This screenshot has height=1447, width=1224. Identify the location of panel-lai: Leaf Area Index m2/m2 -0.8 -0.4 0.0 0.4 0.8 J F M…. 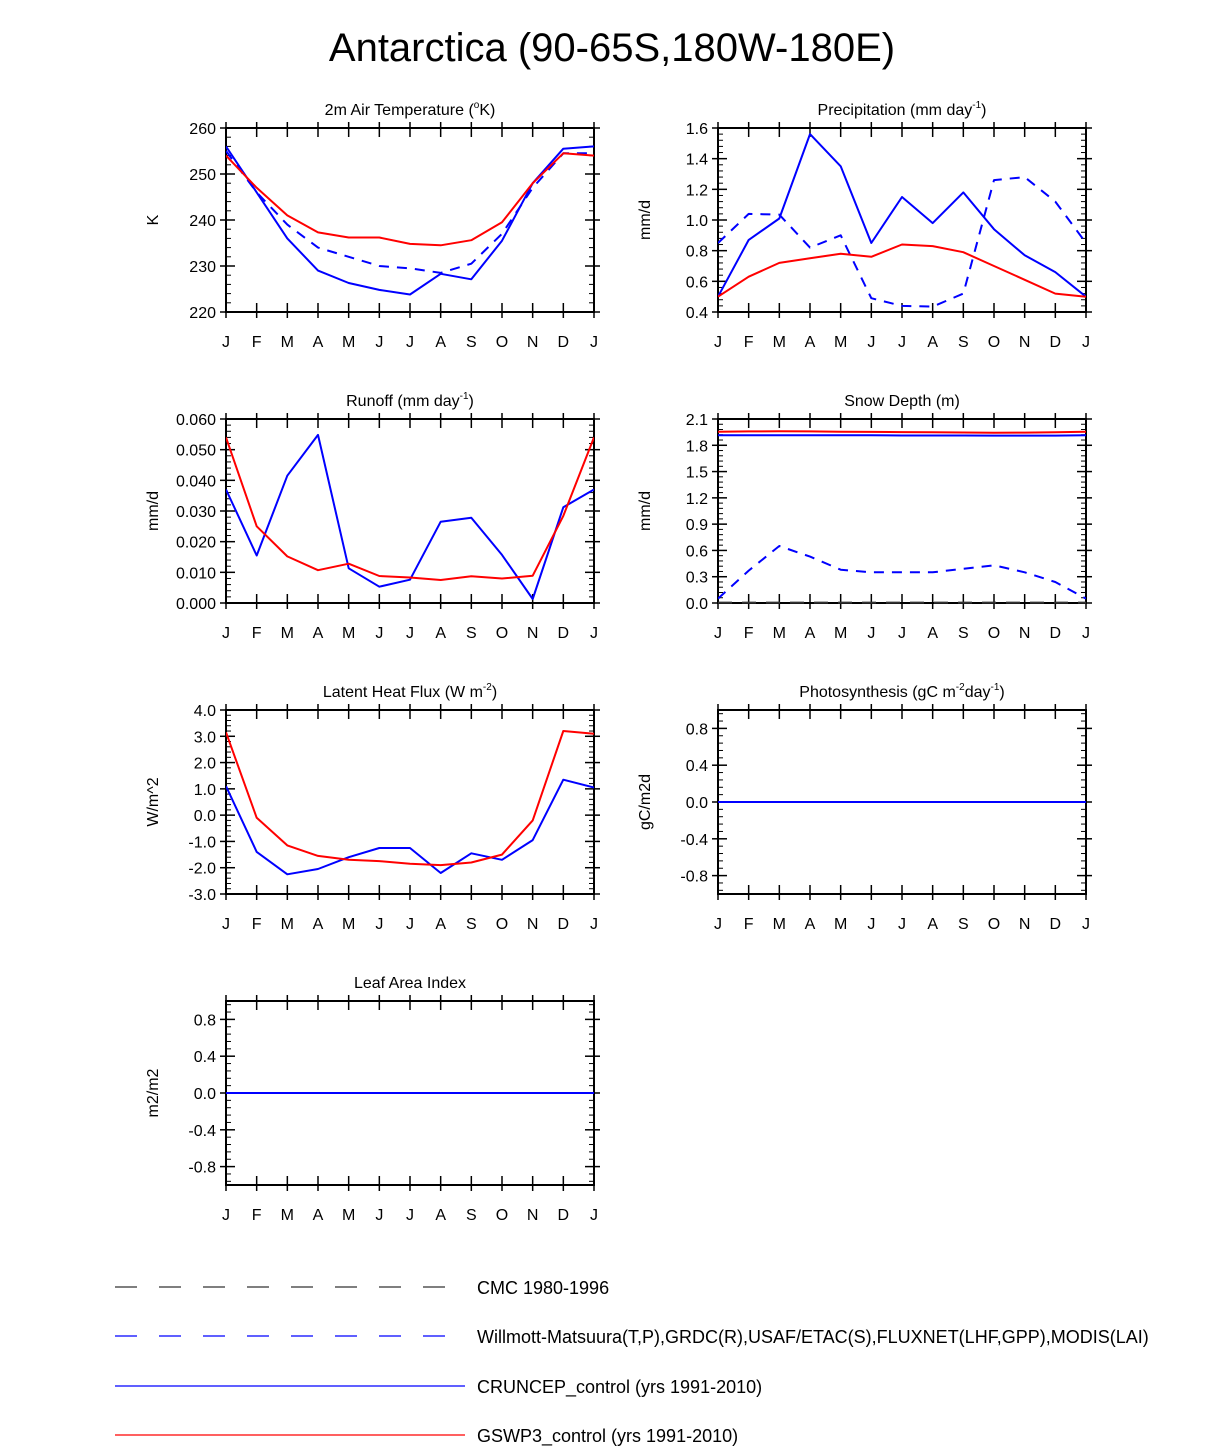
(372, 1099).